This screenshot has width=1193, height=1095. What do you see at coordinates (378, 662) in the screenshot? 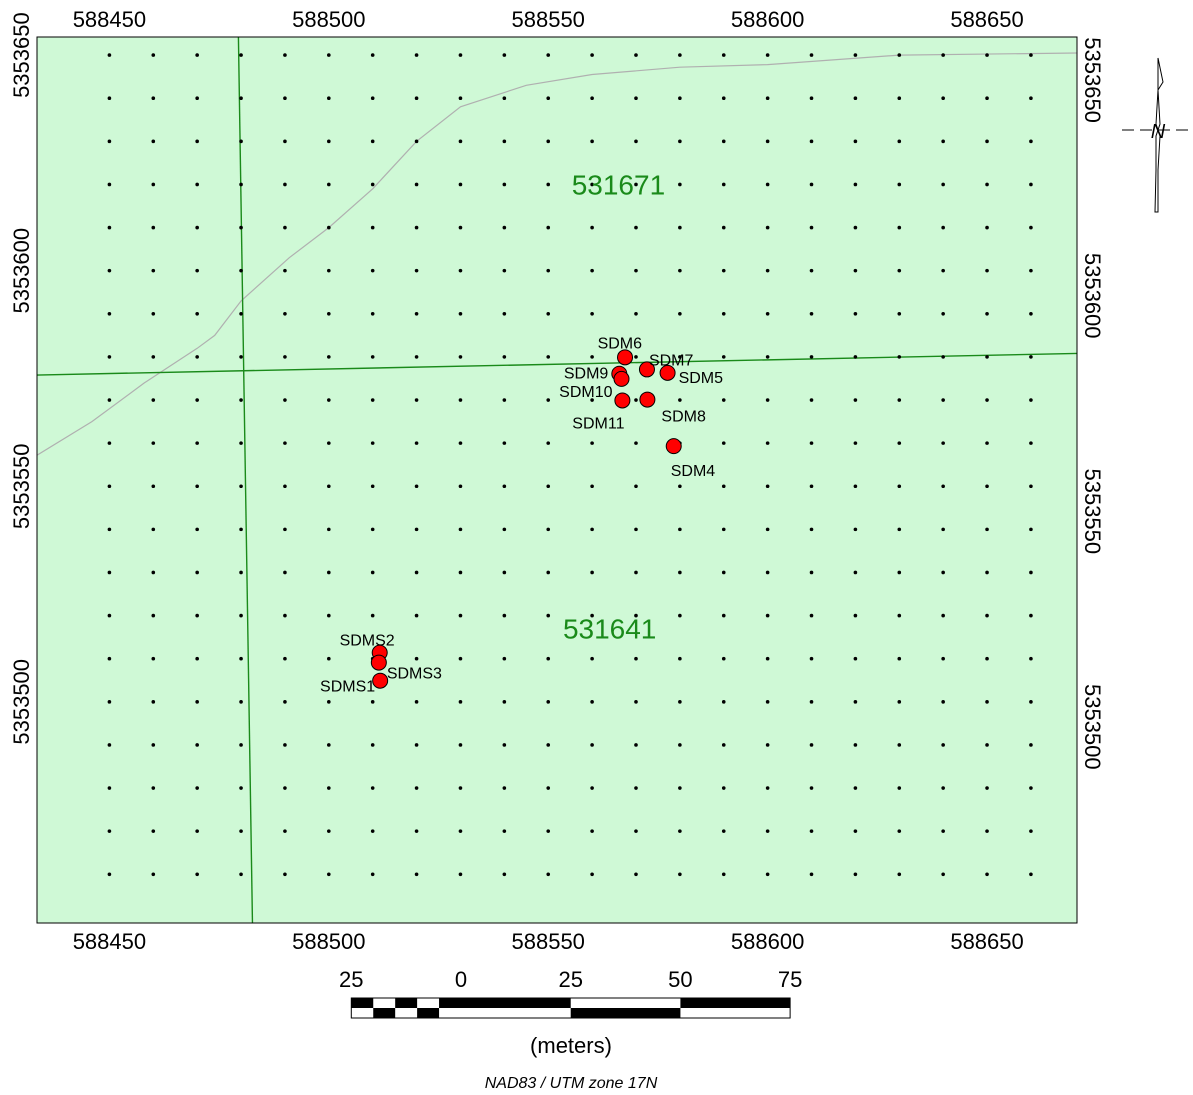
I see `sample-point-sdms3` at bounding box center [378, 662].